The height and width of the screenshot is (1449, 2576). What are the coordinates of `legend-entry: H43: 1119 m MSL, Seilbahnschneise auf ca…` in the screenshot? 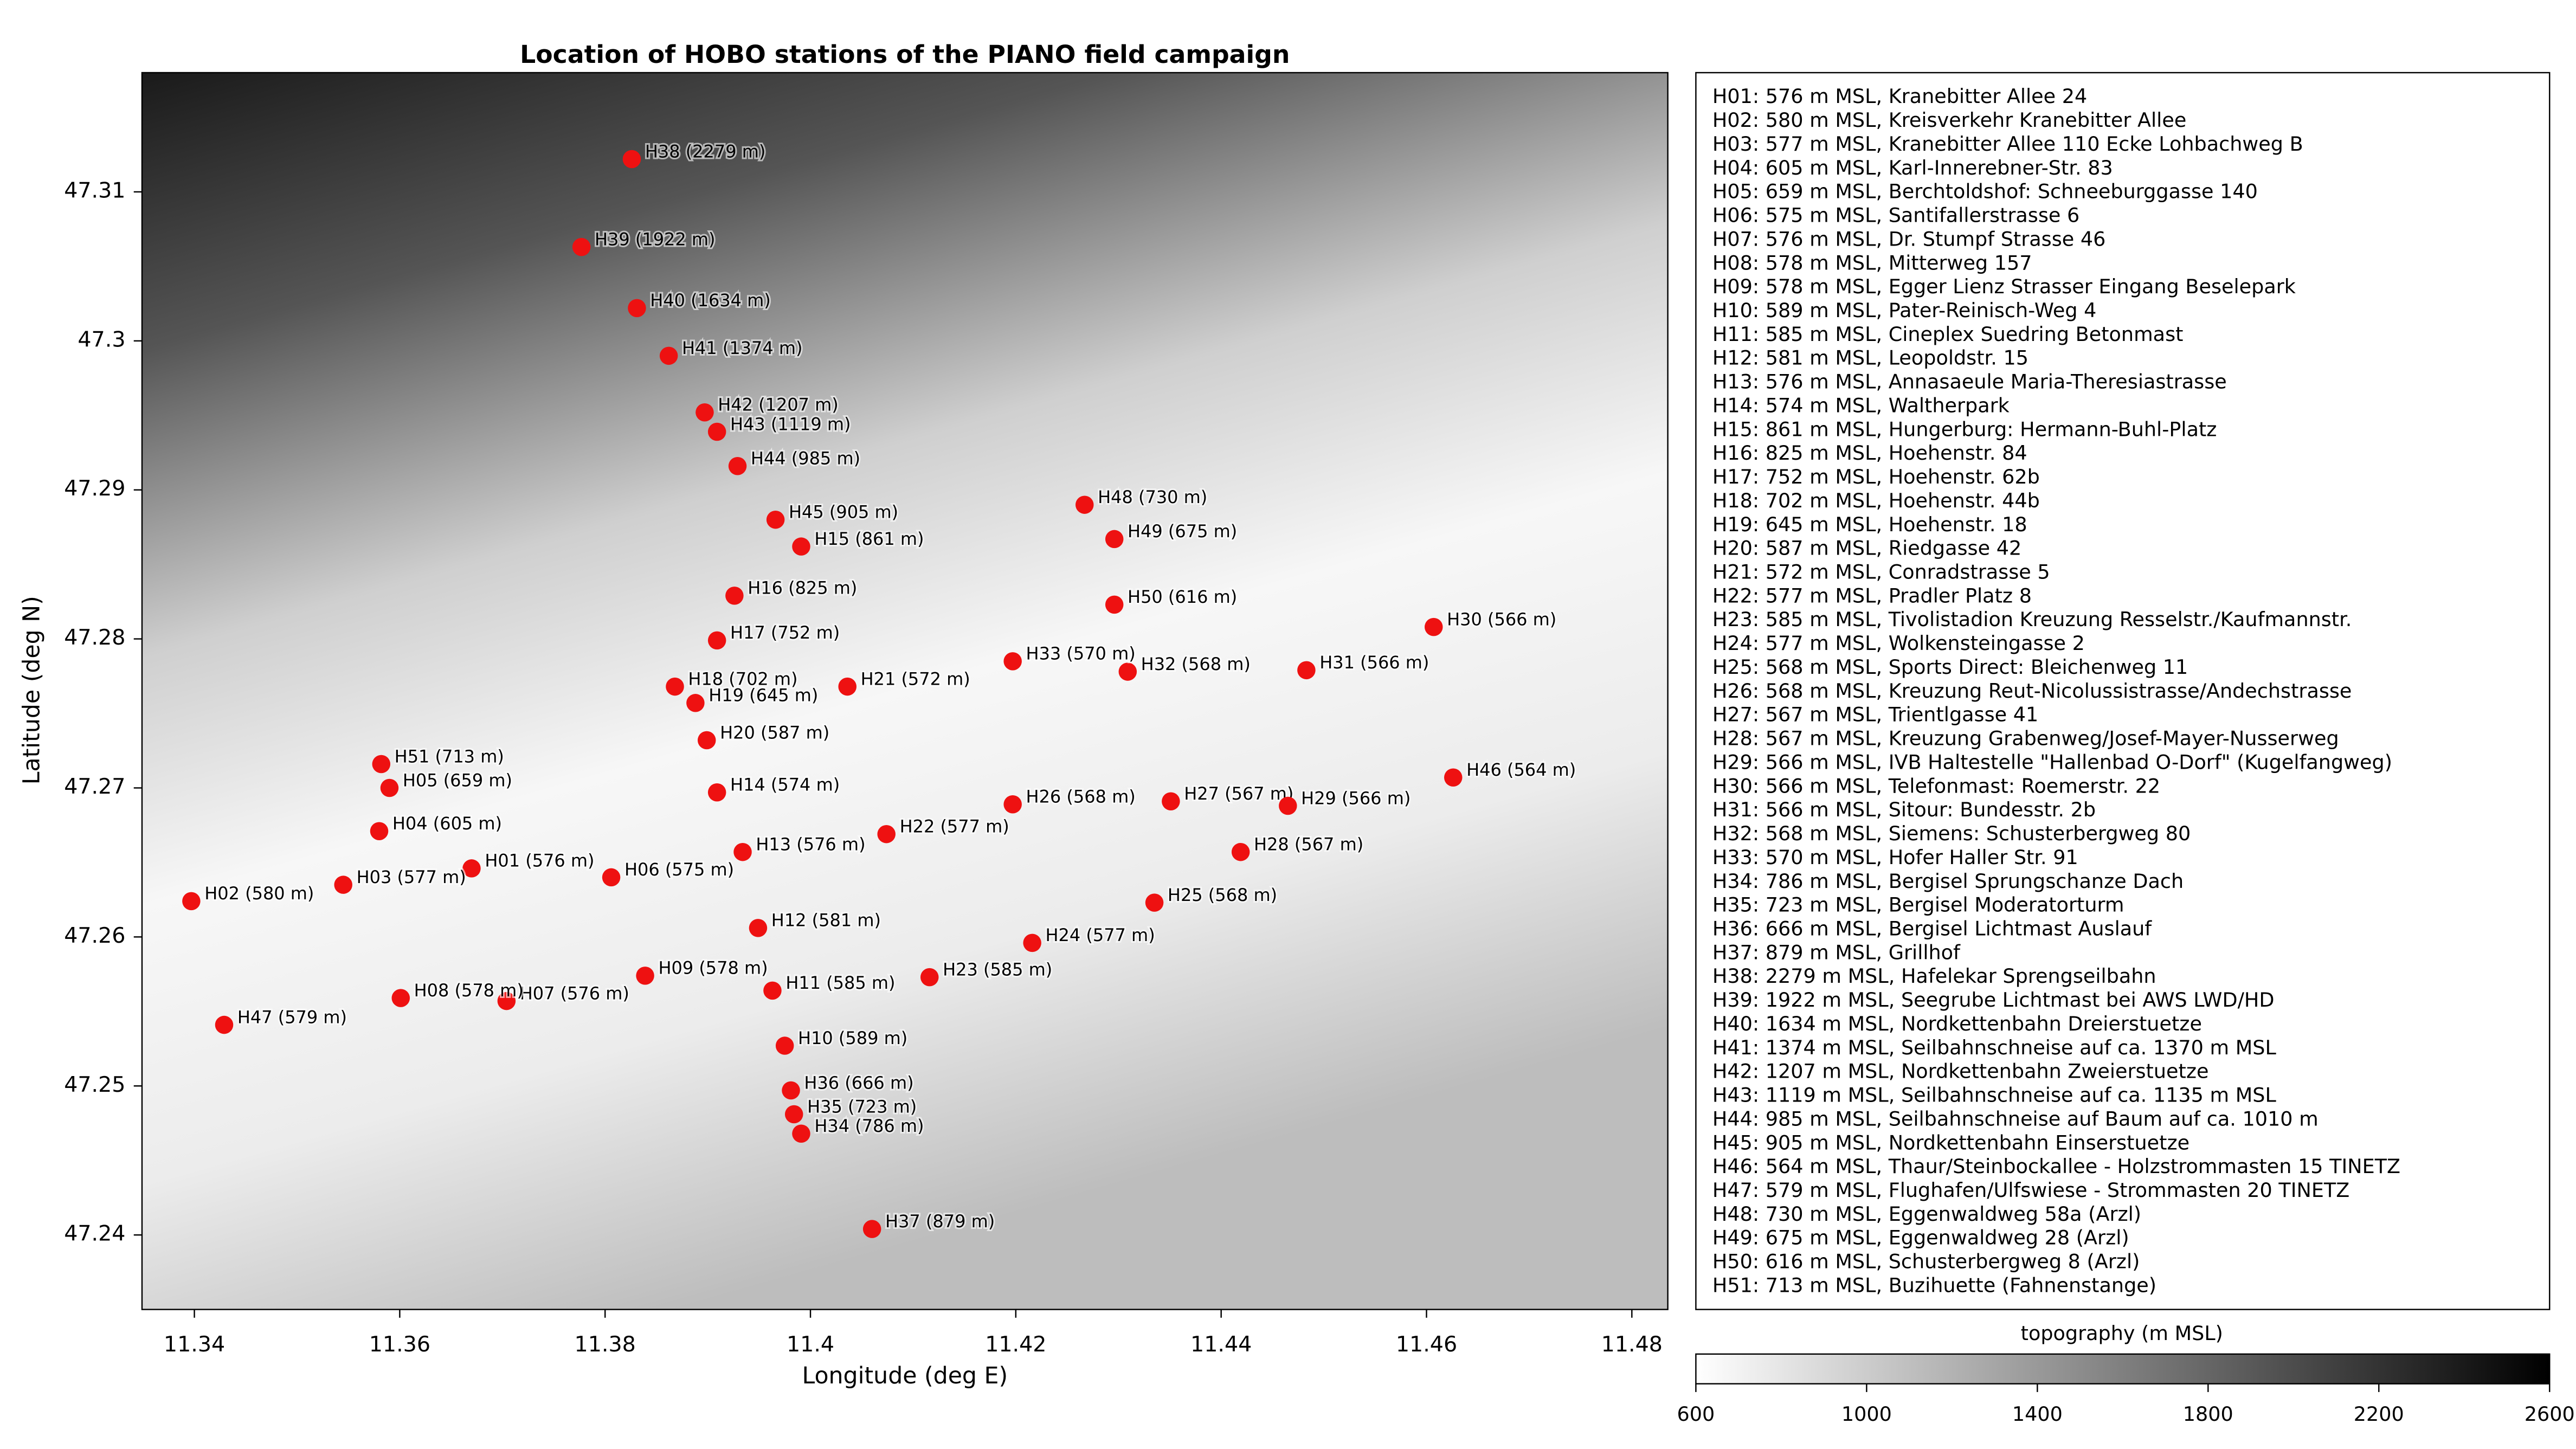 It's located at (1994, 1095).